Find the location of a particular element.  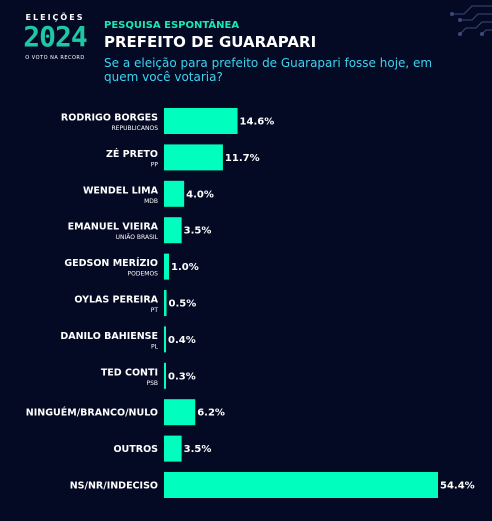

bar-value-label: 14.6% is located at coordinates (257, 122).